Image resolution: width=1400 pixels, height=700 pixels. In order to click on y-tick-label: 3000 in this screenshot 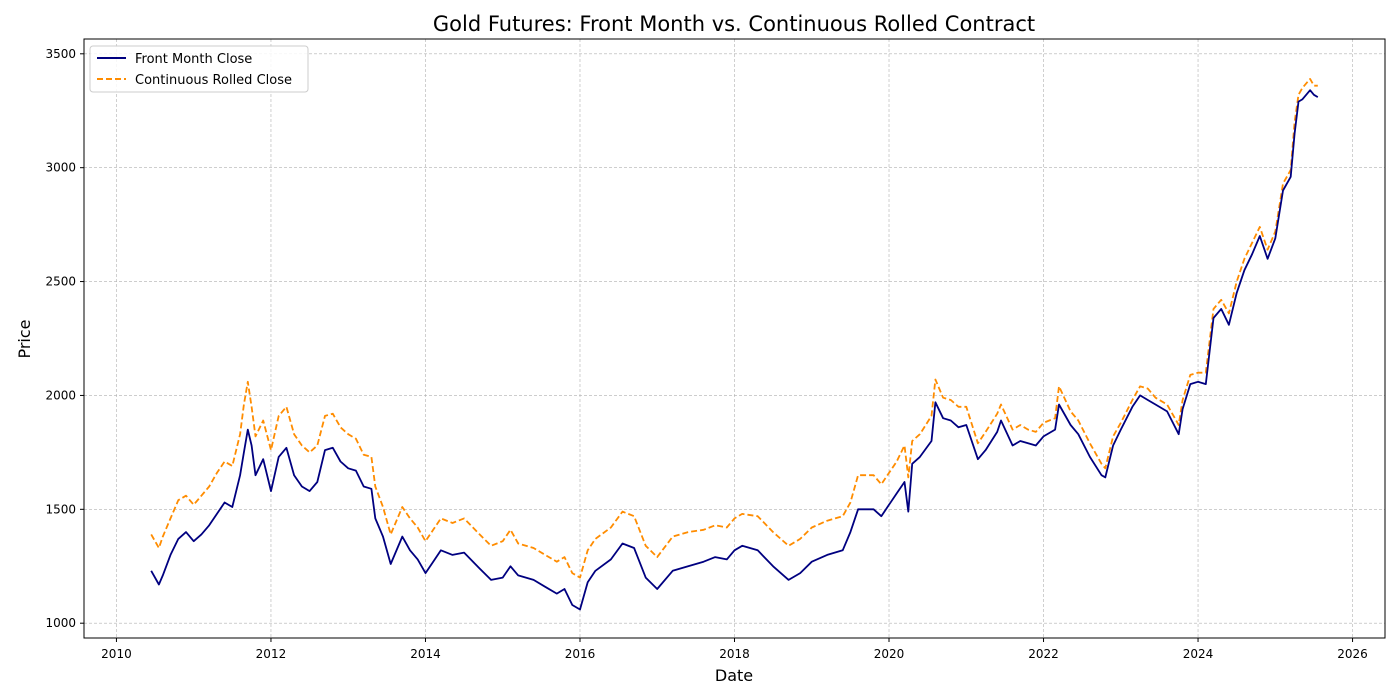, I will do `click(60, 168)`.